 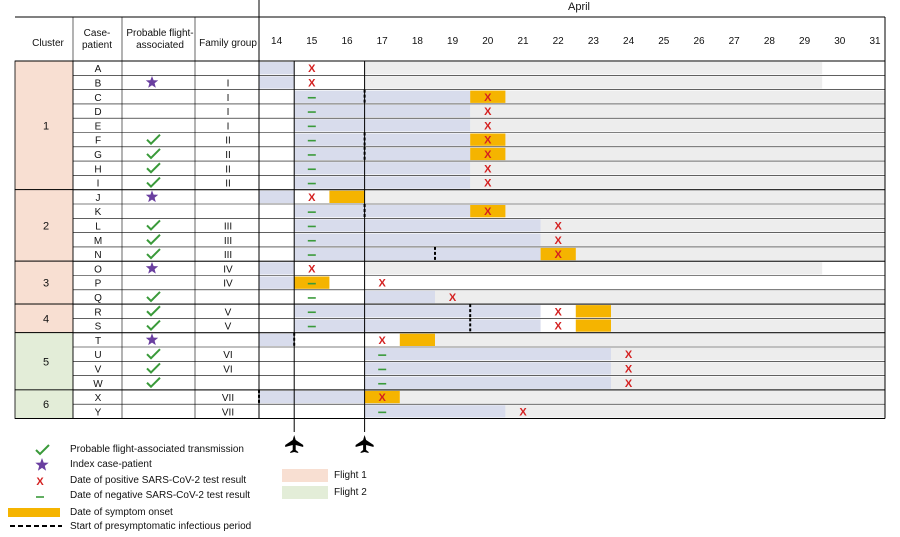 I want to click on patient-row: O IV X, so click(x=479, y=268).